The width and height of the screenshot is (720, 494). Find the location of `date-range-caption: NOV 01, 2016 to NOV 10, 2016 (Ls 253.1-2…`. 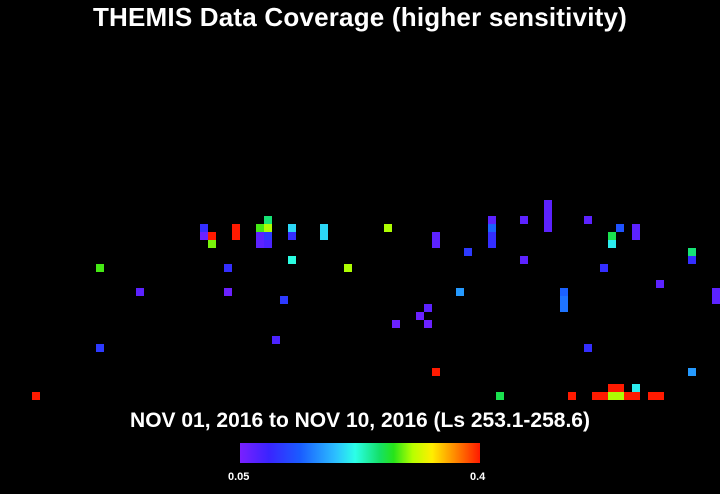

date-range-caption: NOV 01, 2016 to NOV 10, 2016 (Ls 253.1-2… is located at coordinates (360, 420).